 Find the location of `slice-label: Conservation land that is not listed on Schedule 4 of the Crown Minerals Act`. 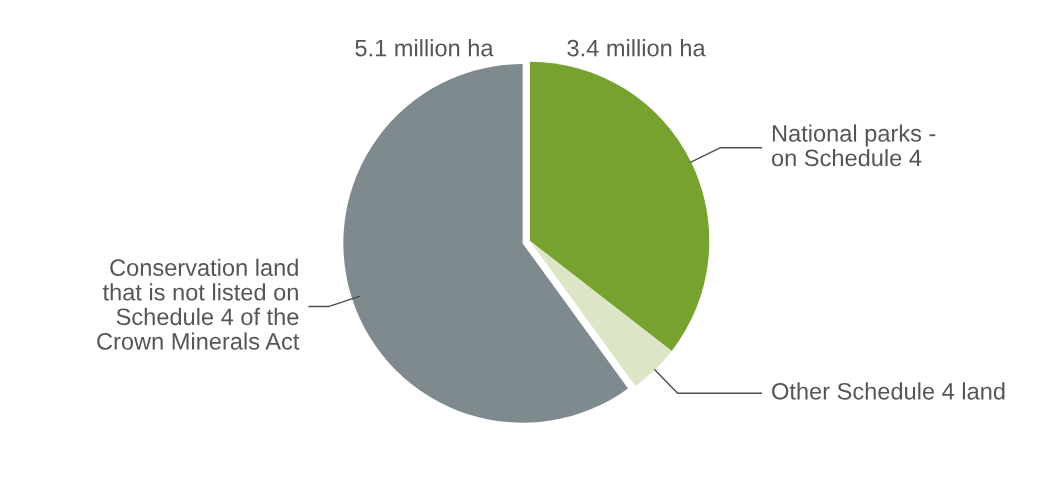

slice-label: Conservation land that is not listed on Schedule 4 of the Crown Minerals Act is located at coordinates (198, 304).